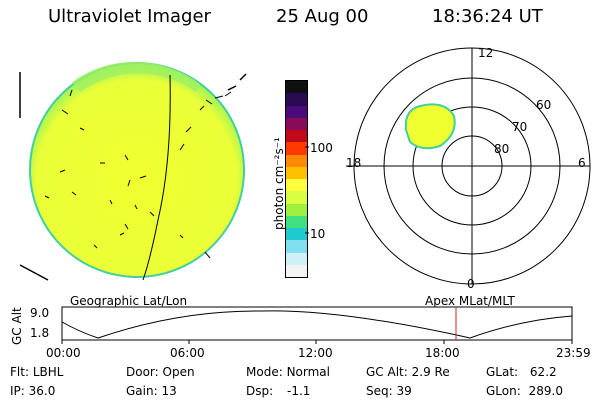  What do you see at coordinates (486, 53) in the screenshot?
I see `polar-label-top: 12` at bounding box center [486, 53].